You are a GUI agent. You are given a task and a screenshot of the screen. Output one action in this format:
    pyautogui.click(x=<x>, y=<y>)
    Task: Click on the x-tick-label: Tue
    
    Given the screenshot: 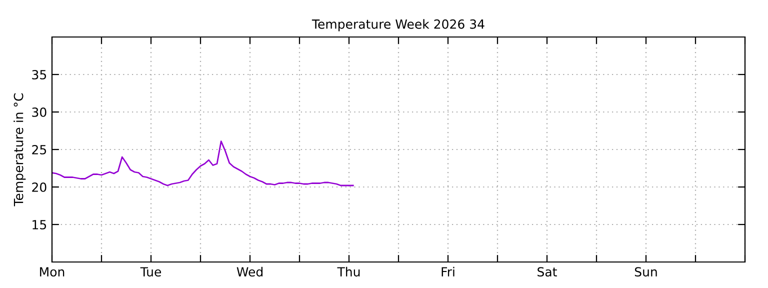 What is the action you would take?
    pyautogui.click(x=151, y=272)
    